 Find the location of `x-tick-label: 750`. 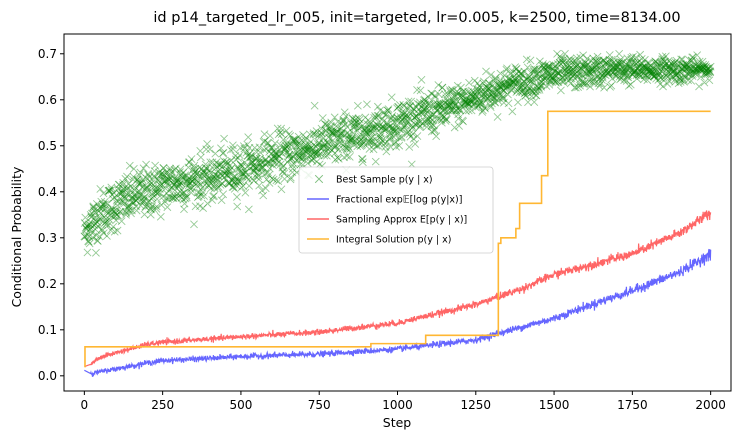

x-tick-label: 750 is located at coordinates (319, 405).